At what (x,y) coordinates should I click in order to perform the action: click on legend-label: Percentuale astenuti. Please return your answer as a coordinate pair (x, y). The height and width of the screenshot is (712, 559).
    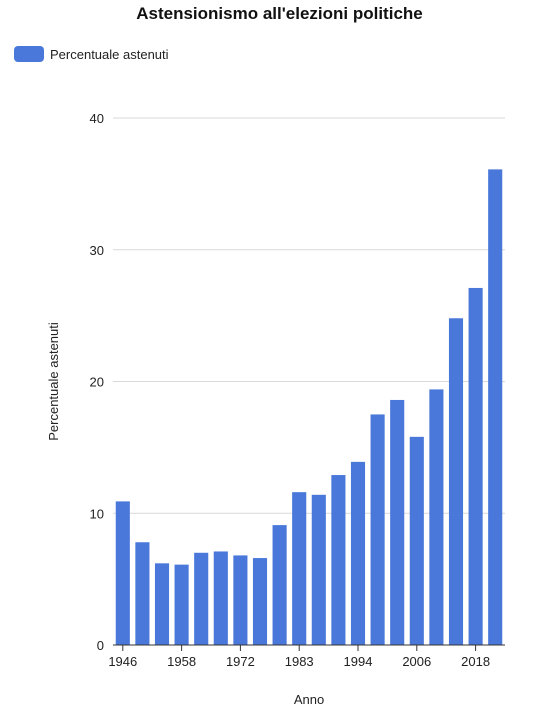
    Looking at the image, I should click on (109, 54).